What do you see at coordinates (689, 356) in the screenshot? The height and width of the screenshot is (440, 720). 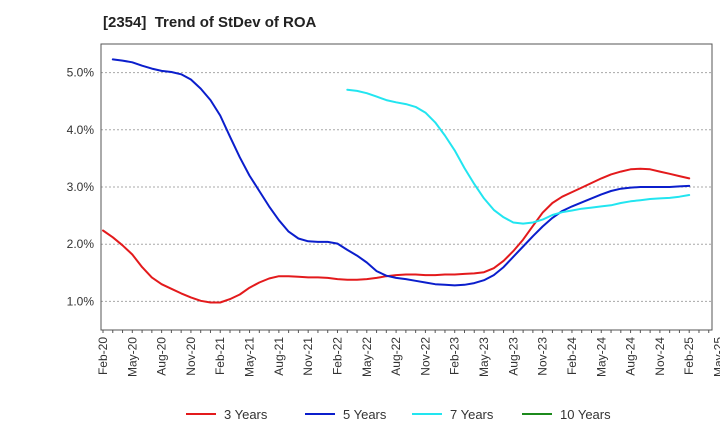 I see `x-tick-label: Feb-25` at bounding box center [689, 356].